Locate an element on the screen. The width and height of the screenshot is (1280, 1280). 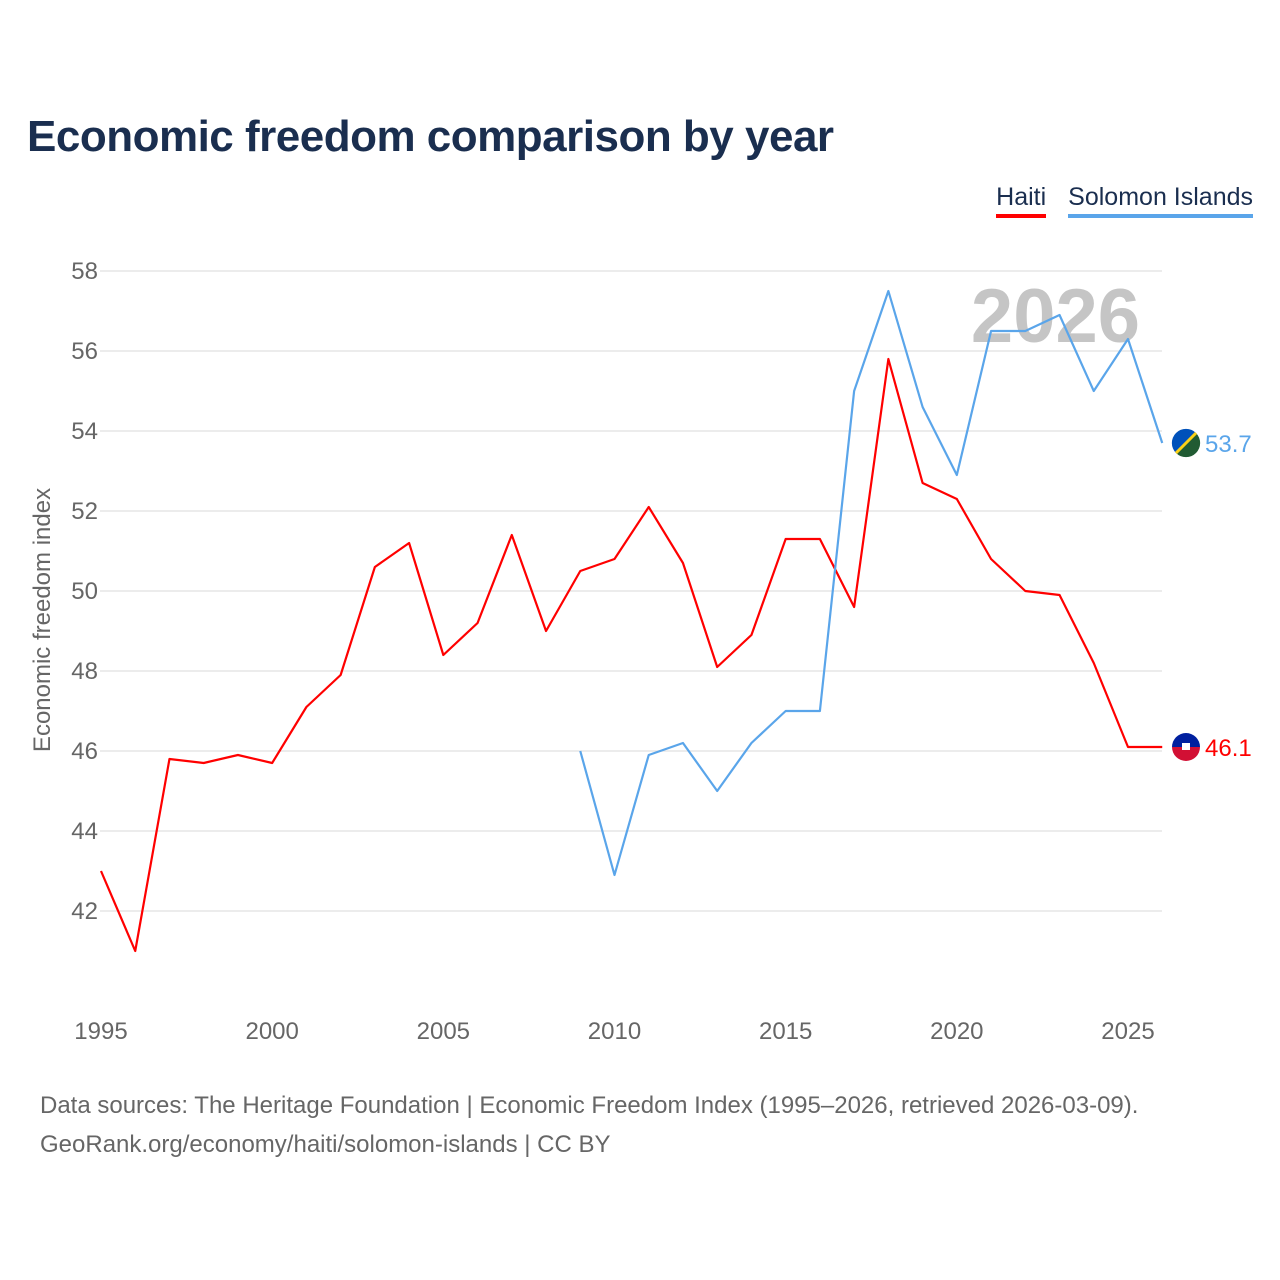
legend: Haiti Solomon Islands is located at coordinates (1124, 200).